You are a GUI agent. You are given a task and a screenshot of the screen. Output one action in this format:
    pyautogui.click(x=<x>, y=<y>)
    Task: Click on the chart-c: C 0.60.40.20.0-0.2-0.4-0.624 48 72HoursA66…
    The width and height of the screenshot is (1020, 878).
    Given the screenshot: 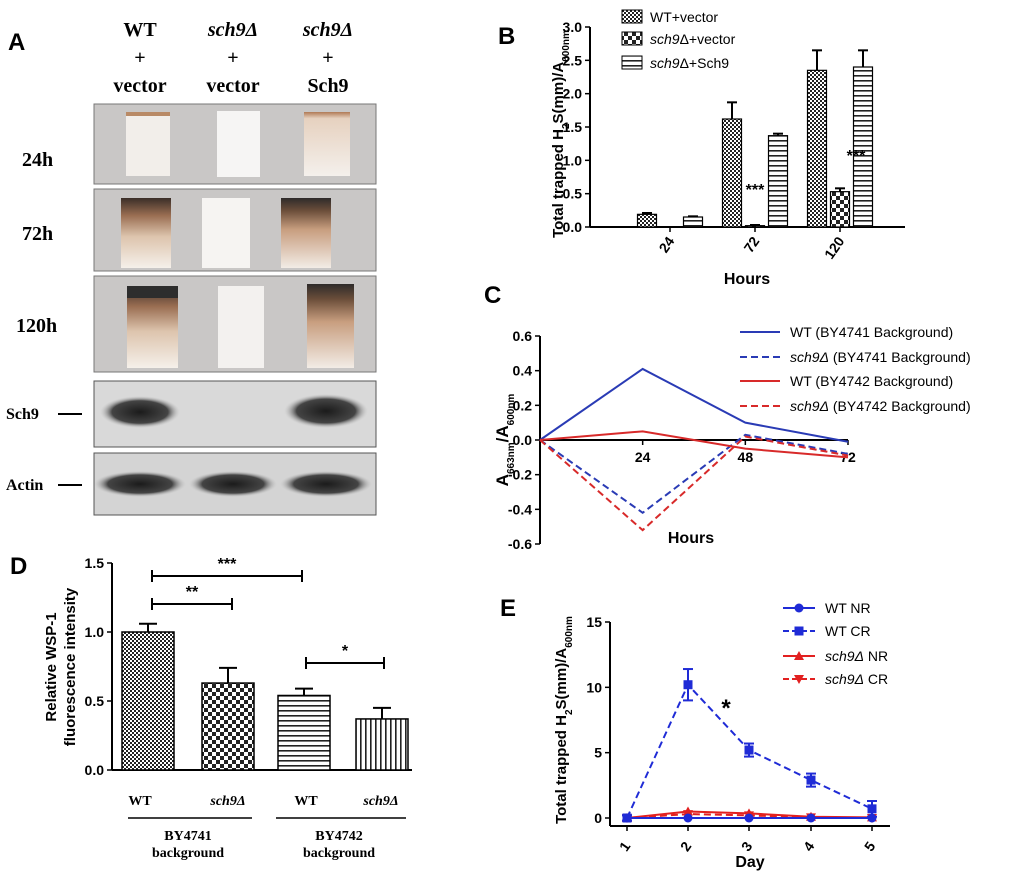 What is the action you would take?
    pyautogui.click(x=727, y=417)
    